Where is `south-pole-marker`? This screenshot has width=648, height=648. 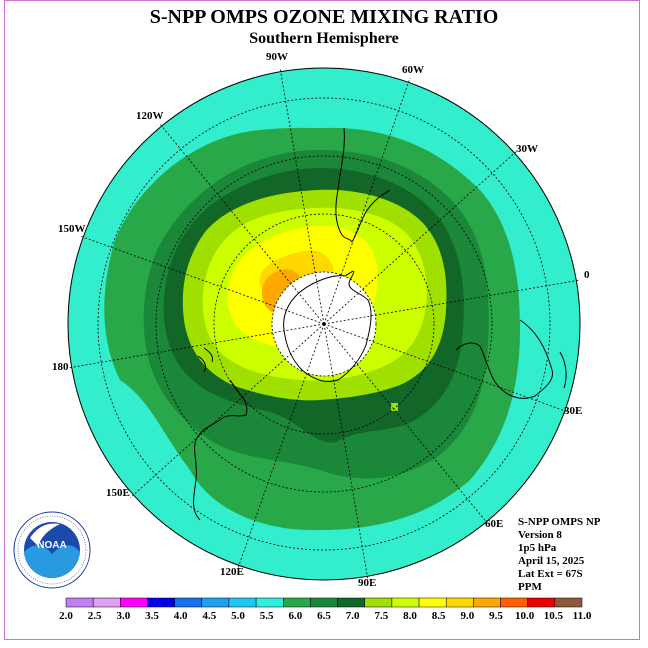
south-pole-marker is located at coordinates (324, 324).